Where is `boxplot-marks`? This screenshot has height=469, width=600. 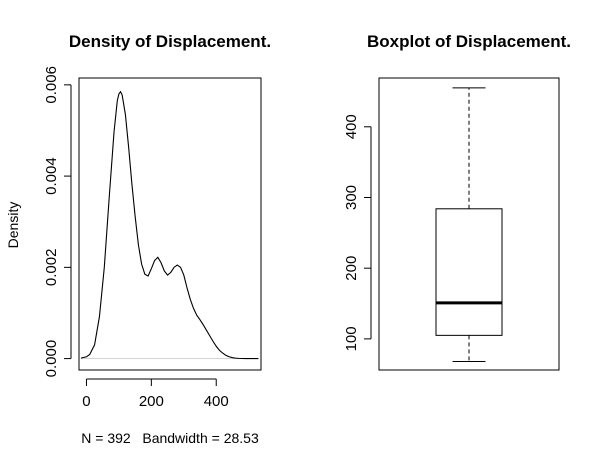 boxplot-marks is located at coordinates (469, 225).